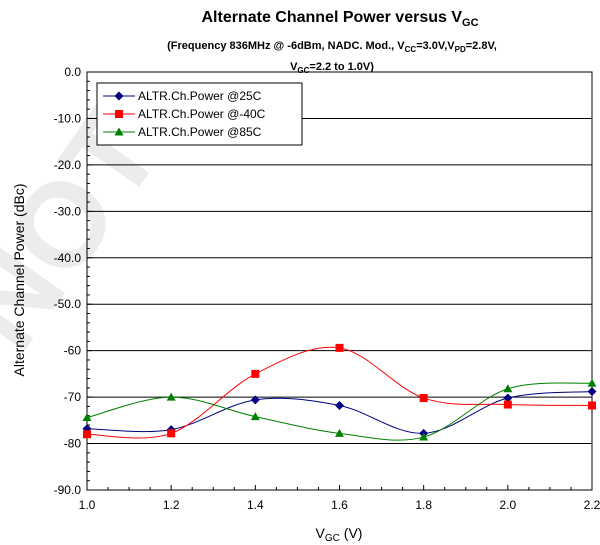 The image size is (600, 545). I want to click on x-axis-label: VGC (V), so click(339, 534).